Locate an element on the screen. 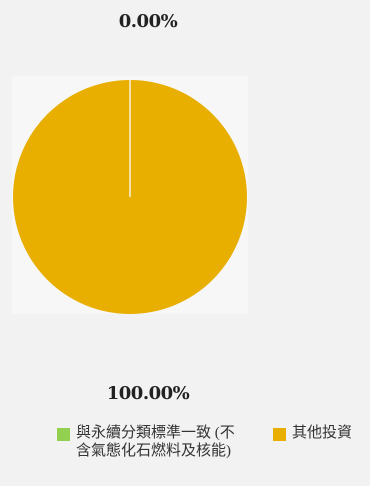 Image resolution: width=370 pixels, height=486 pixels. legend-item-other: 其他投資 is located at coordinates (312, 433).